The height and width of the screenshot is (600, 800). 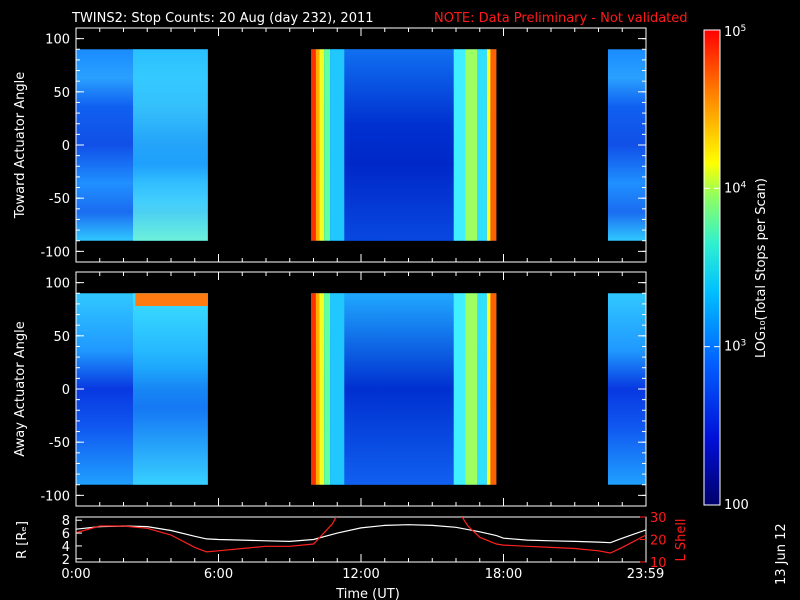 I want to click on away-segment-1-bright, so click(x=170, y=389).